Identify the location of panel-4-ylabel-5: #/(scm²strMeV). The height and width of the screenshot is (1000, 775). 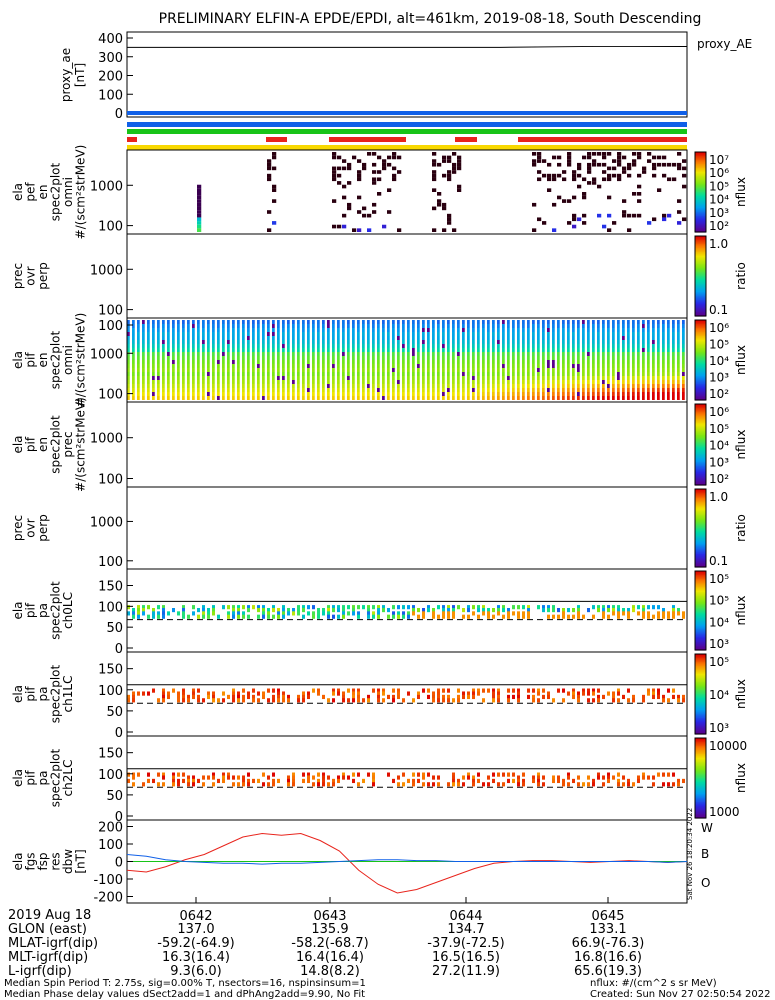
(81, 444).